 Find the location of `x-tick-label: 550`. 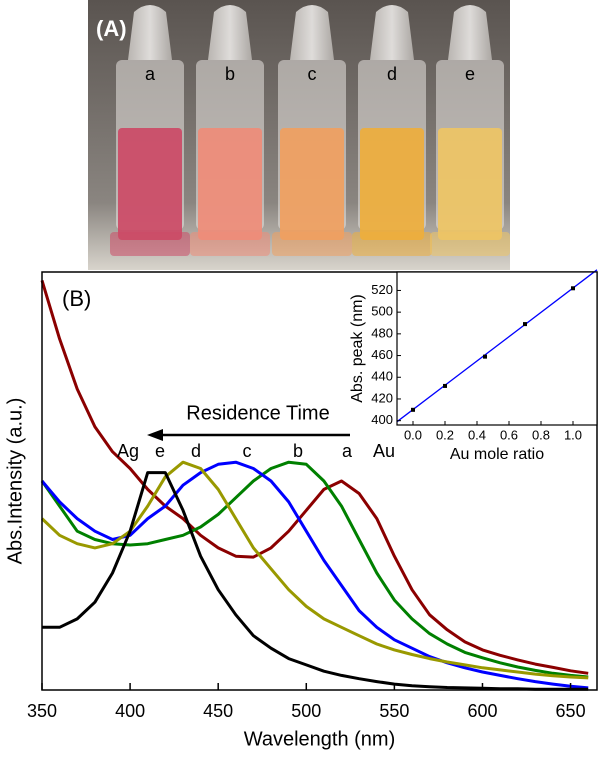

x-tick-label: 550 is located at coordinates (394, 711).